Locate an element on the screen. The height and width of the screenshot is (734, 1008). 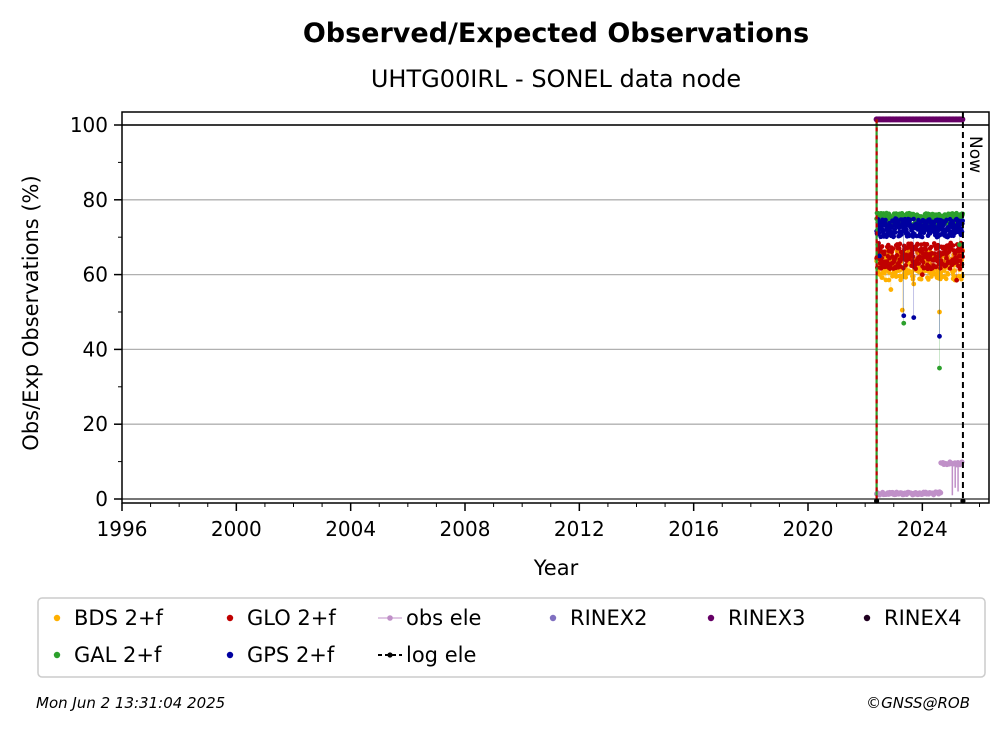
legend-entry: log ele is located at coordinates (427, 655).